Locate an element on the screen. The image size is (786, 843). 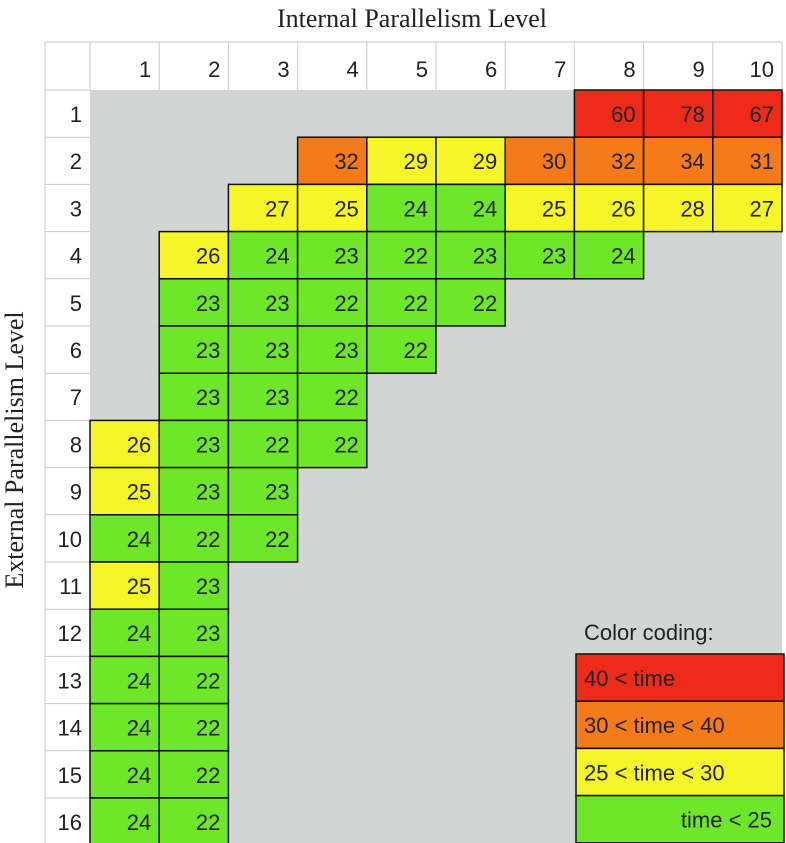
y-tick-label: 1 is located at coordinates (76, 114).